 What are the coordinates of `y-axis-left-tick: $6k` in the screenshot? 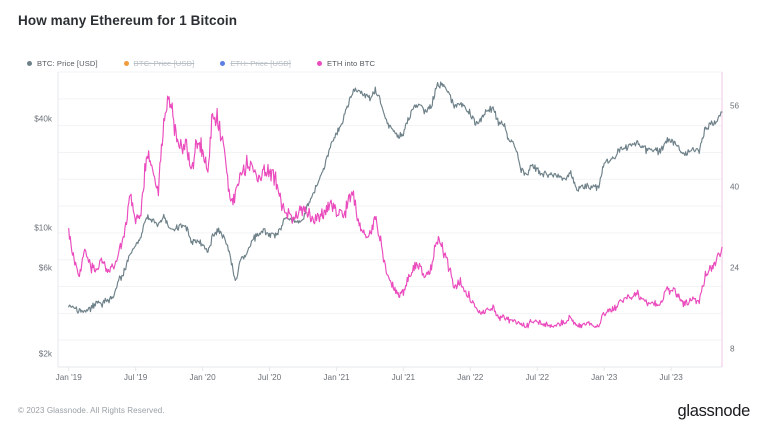 It's located at (45, 268).